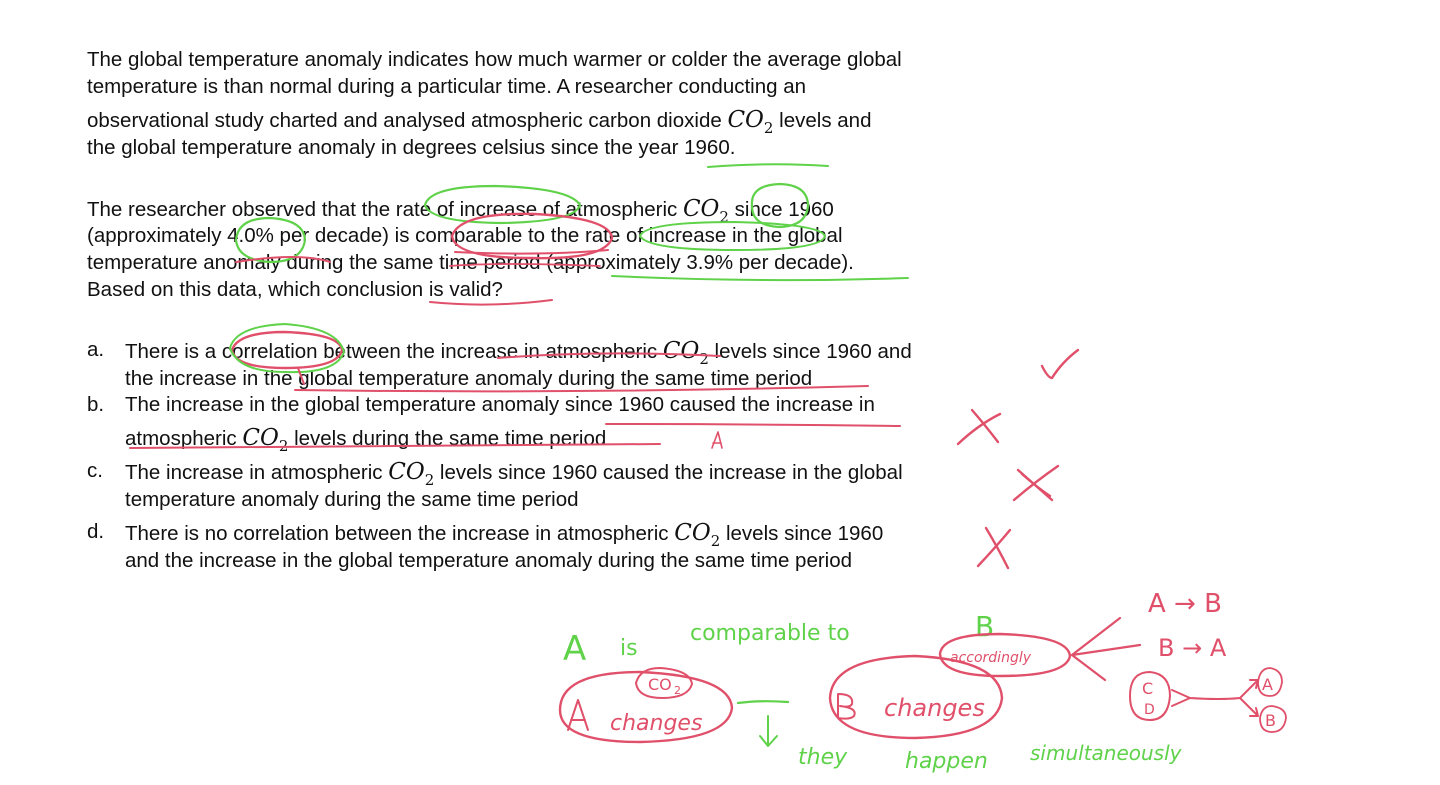  What do you see at coordinates (846, 706) in the screenshot?
I see `red-letter-B` at bounding box center [846, 706].